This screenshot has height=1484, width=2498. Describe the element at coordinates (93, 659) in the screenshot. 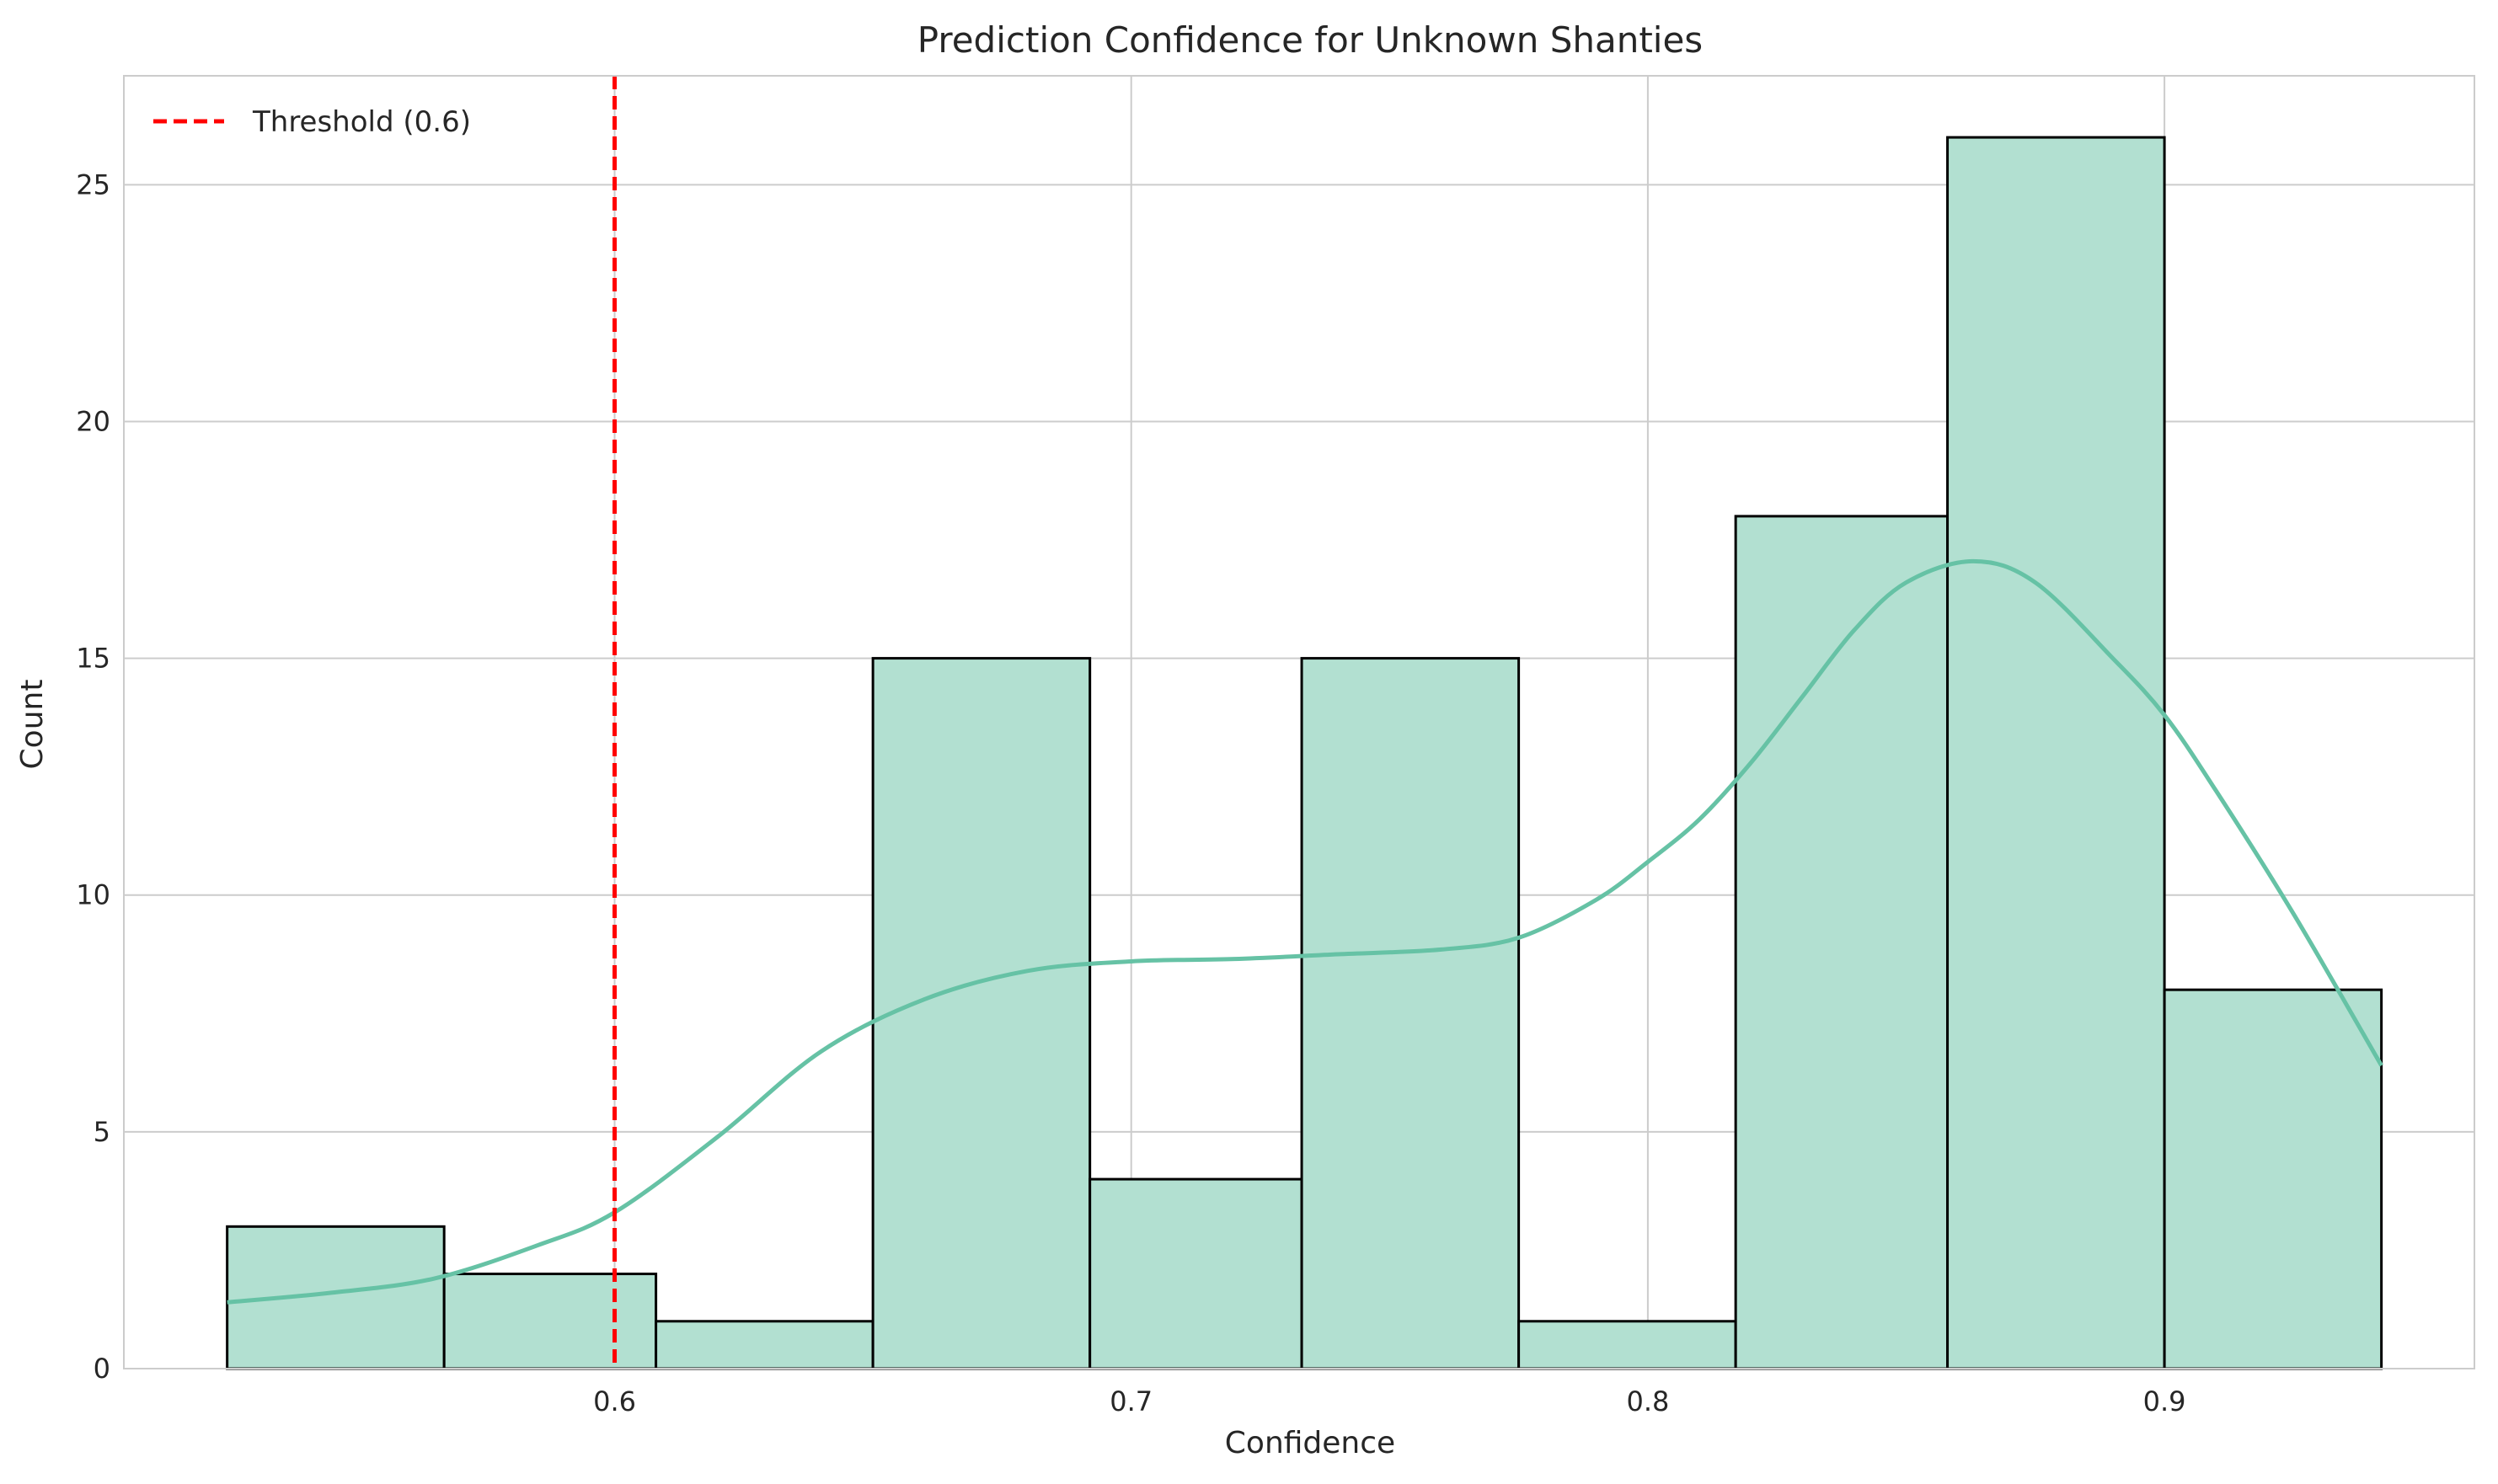

I see `y-tick-label: 15` at that location.